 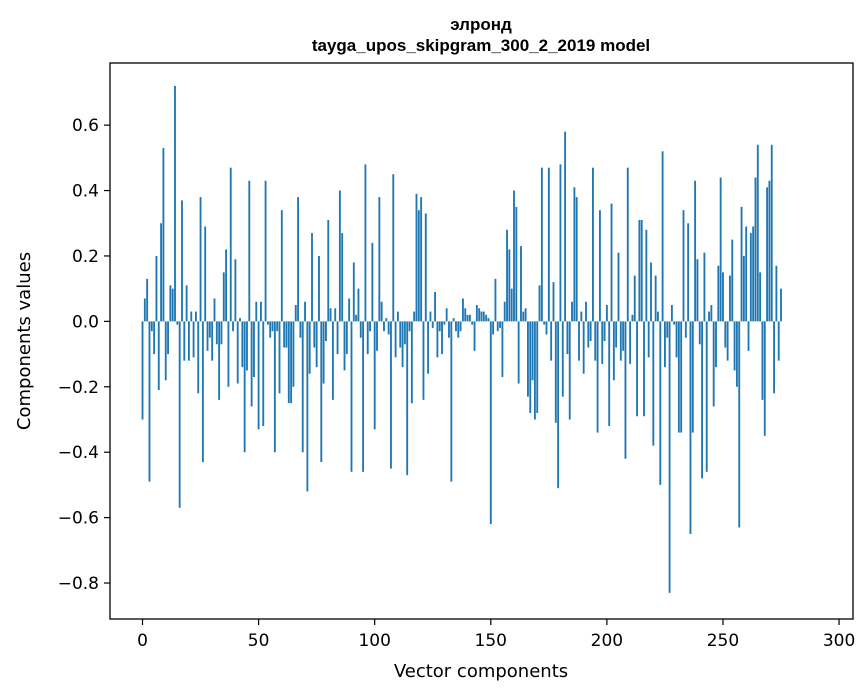 What do you see at coordinates (607, 641) in the screenshot?
I see `x-tick-label-200: 200` at bounding box center [607, 641].